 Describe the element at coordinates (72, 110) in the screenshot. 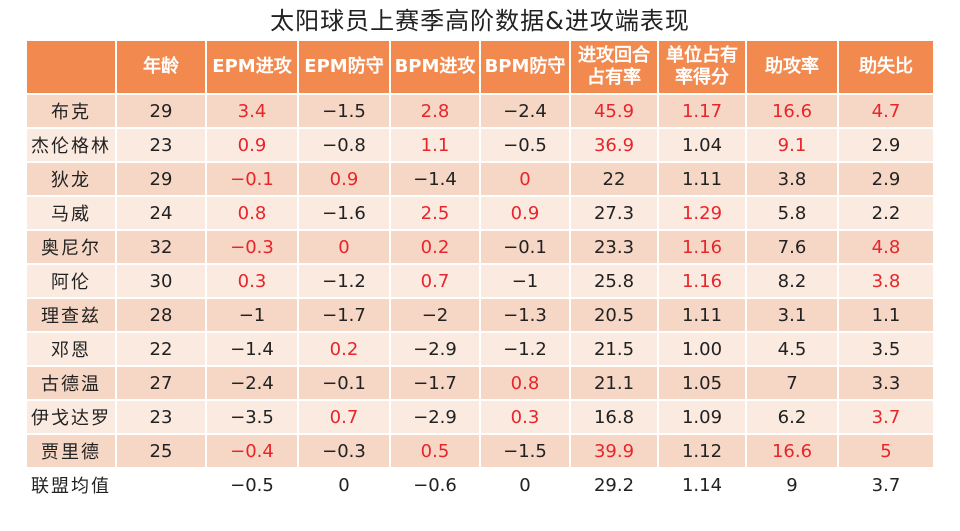

I see `player-name-cell: 布克` at that location.